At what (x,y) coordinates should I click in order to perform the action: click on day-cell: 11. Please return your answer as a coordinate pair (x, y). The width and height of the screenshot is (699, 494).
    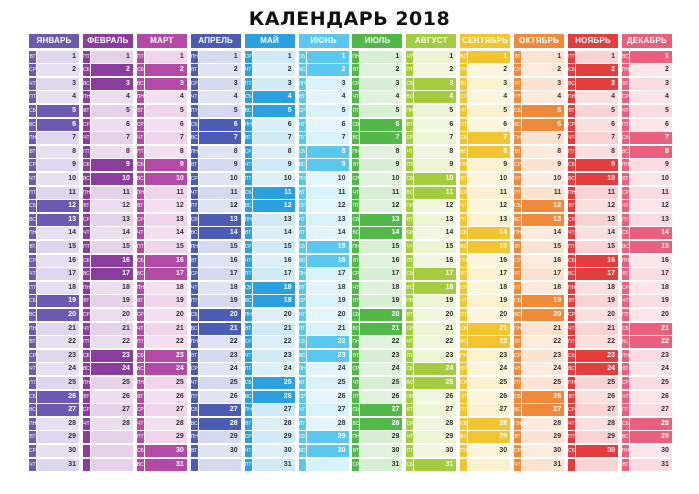
    Looking at the image, I should click on (111, 192).